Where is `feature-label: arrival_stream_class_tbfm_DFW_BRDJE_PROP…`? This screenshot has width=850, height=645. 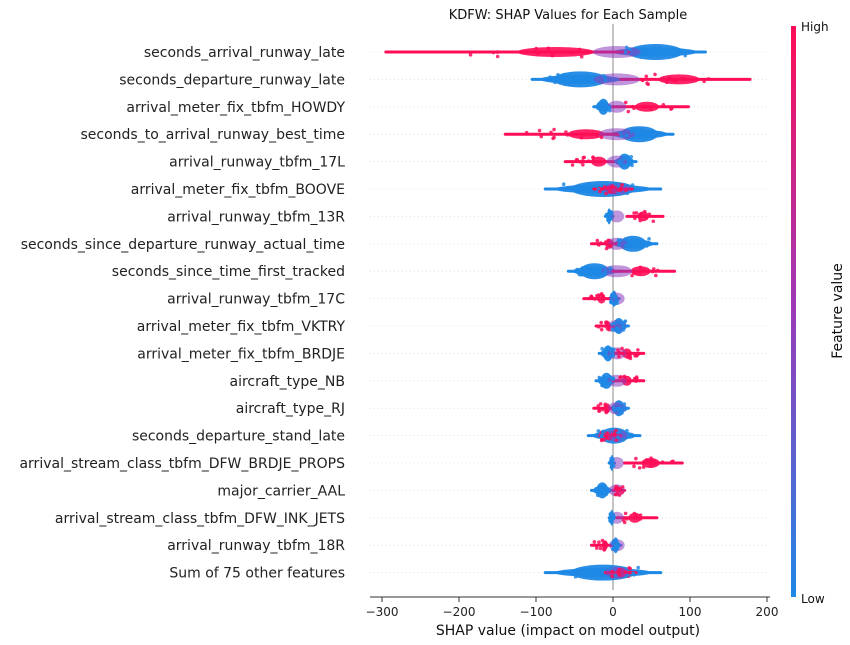
feature-label: arrival_stream_class_tbfm_DFW_BRDJE_PROP… is located at coordinates (182, 464).